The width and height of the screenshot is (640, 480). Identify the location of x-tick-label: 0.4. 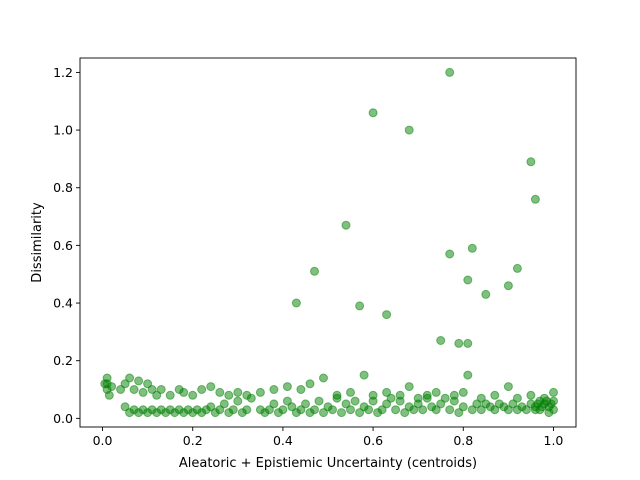
(283, 440).